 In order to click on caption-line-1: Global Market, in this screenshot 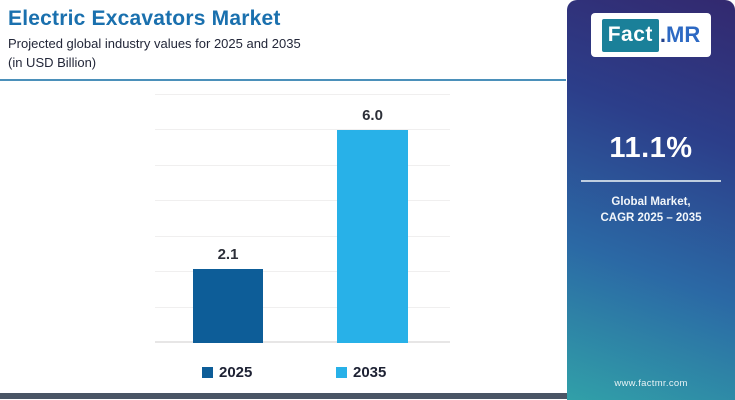, I will do `click(651, 202)`.